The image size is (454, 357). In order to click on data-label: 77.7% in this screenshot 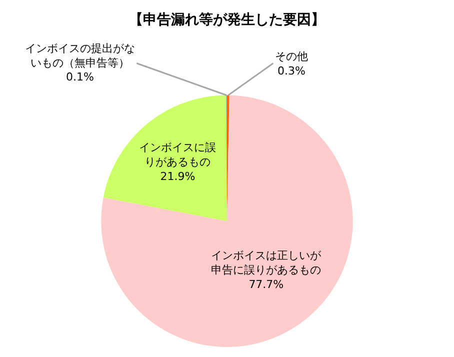, I will do `click(266, 284)`.